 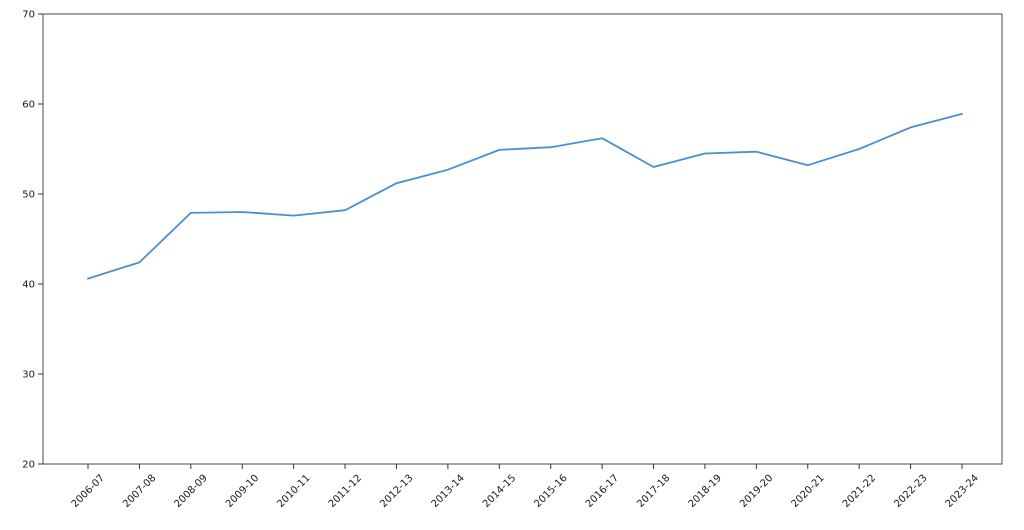 I want to click on x-tick-label: 2015-16, so click(x=550, y=491).